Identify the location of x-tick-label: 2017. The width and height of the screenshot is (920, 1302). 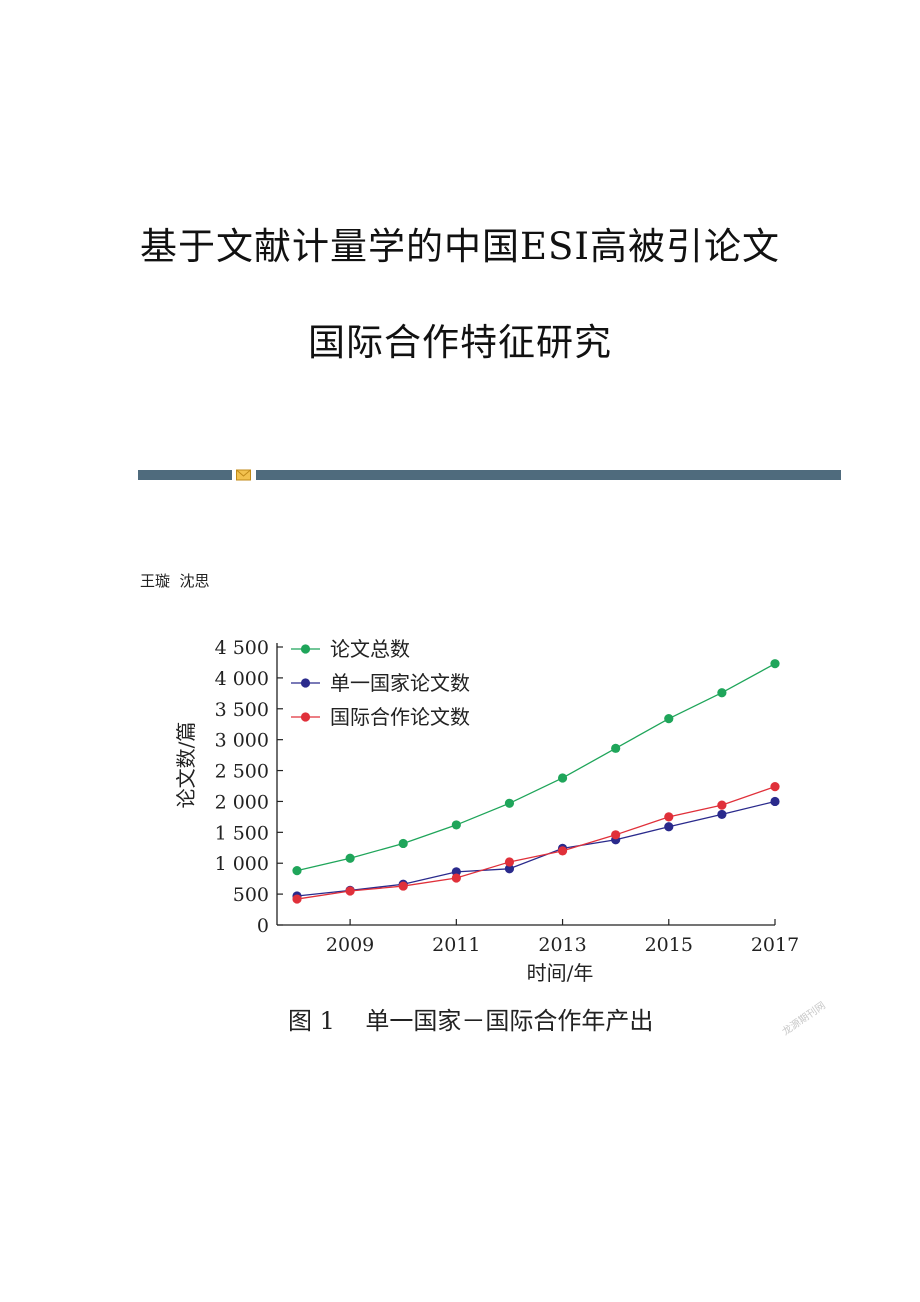
(775, 945).